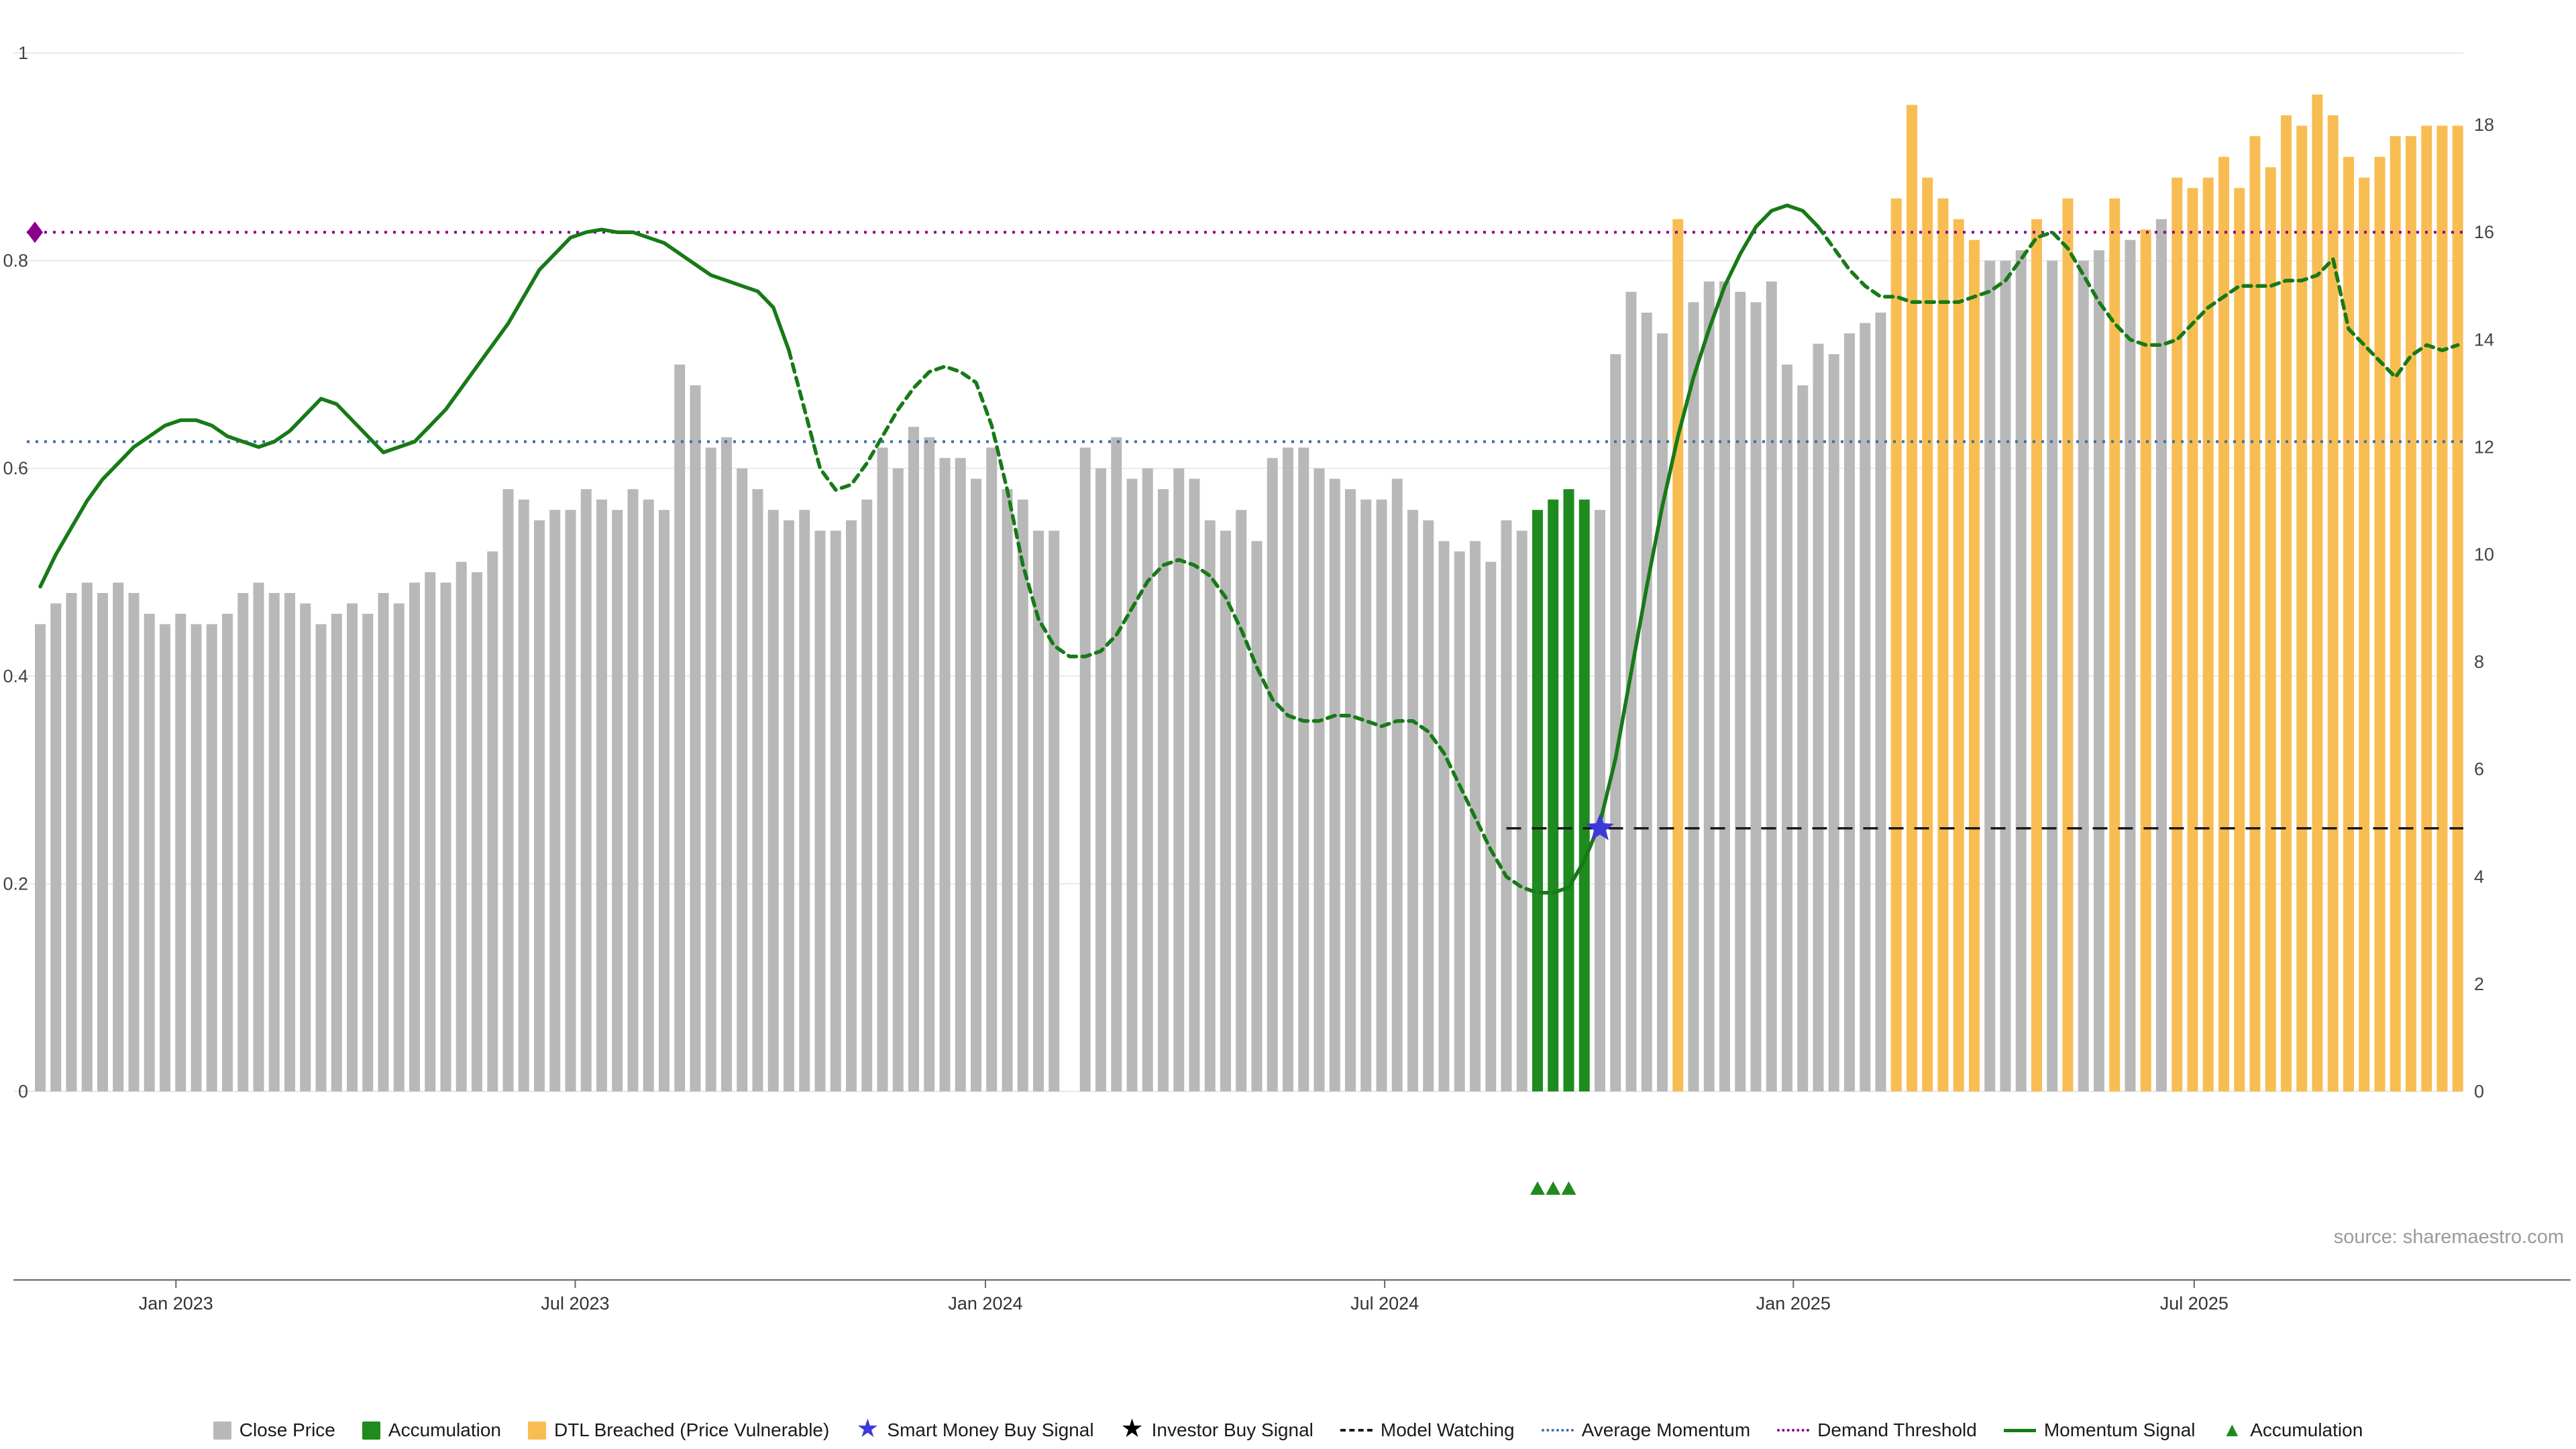 The height and width of the screenshot is (1449, 2576). I want to click on legend-item-close-price: Close Price, so click(274, 1430).